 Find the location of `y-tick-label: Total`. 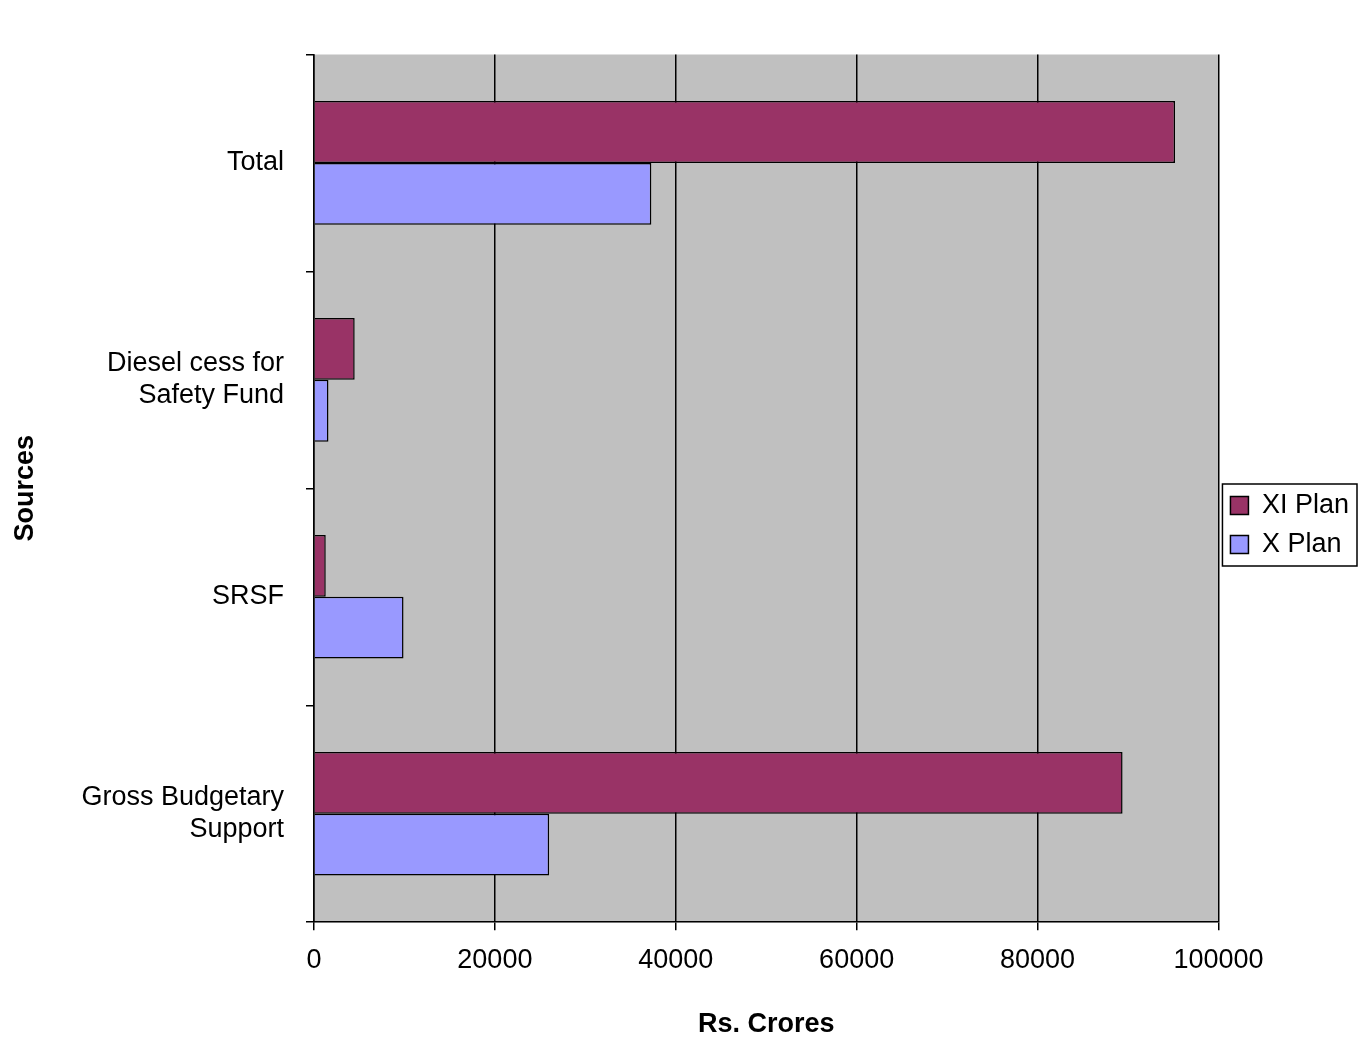

y-tick-label: Total is located at coordinates (255, 161).